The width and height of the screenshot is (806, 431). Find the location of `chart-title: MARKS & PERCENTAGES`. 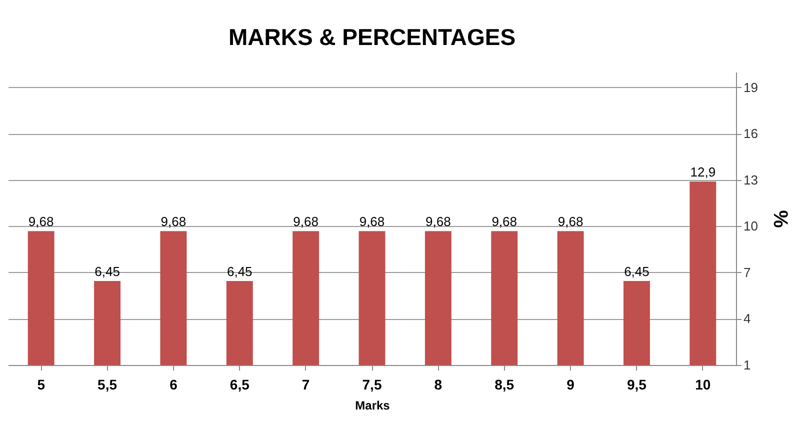

chart-title: MARKS & PERCENTAGES is located at coordinates (372, 37).